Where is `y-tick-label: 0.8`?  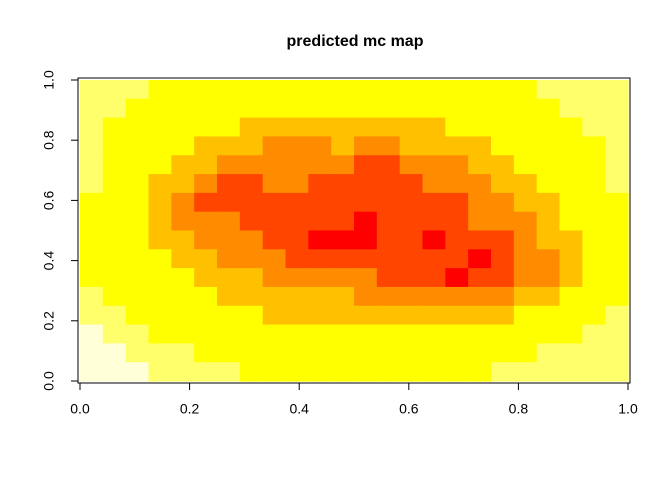
y-tick-label: 0.8 is located at coordinates (49, 140).